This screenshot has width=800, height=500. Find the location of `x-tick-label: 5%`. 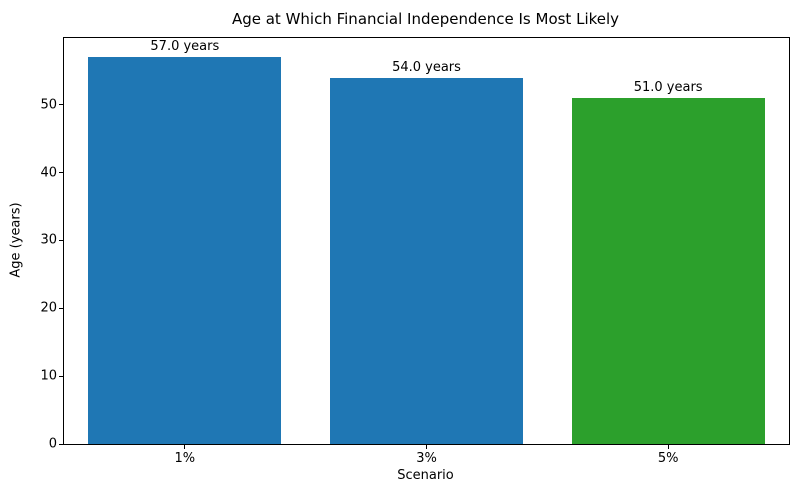

x-tick-label: 5% is located at coordinates (668, 458).